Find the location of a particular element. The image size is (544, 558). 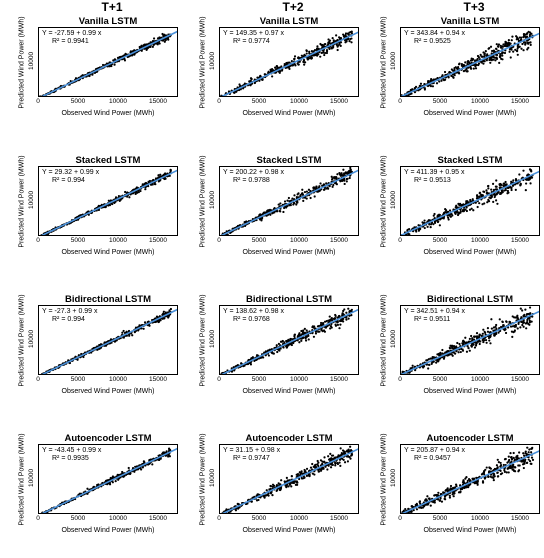

equation-text: Y = -27.3 + 0.99 x is located at coordinates (70, 312).